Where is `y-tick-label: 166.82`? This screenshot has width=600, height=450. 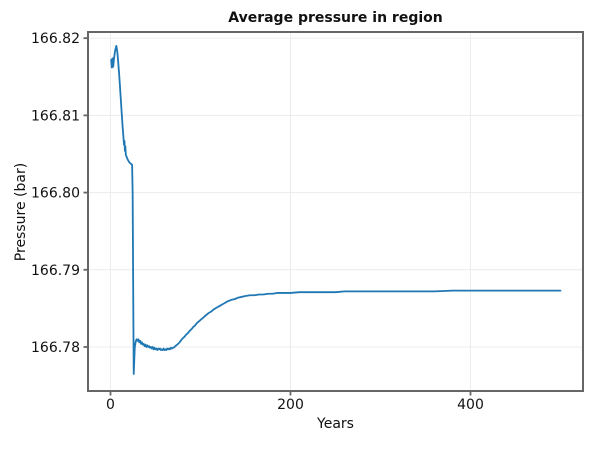 y-tick-label: 166.82 is located at coordinates (55, 39).